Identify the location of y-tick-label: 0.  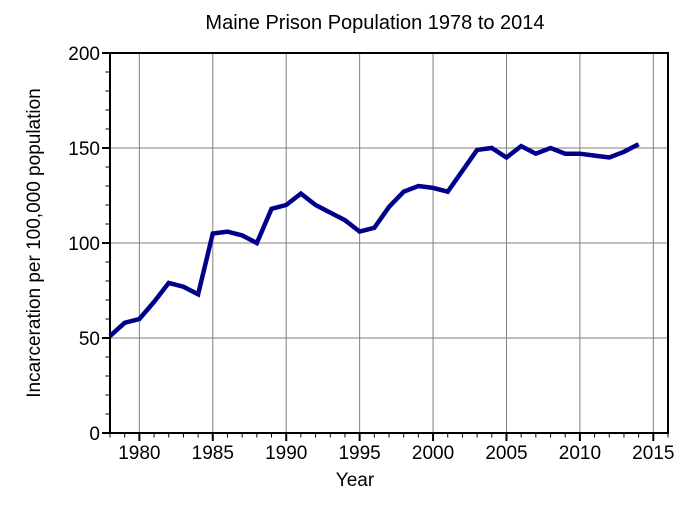
(94, 434).